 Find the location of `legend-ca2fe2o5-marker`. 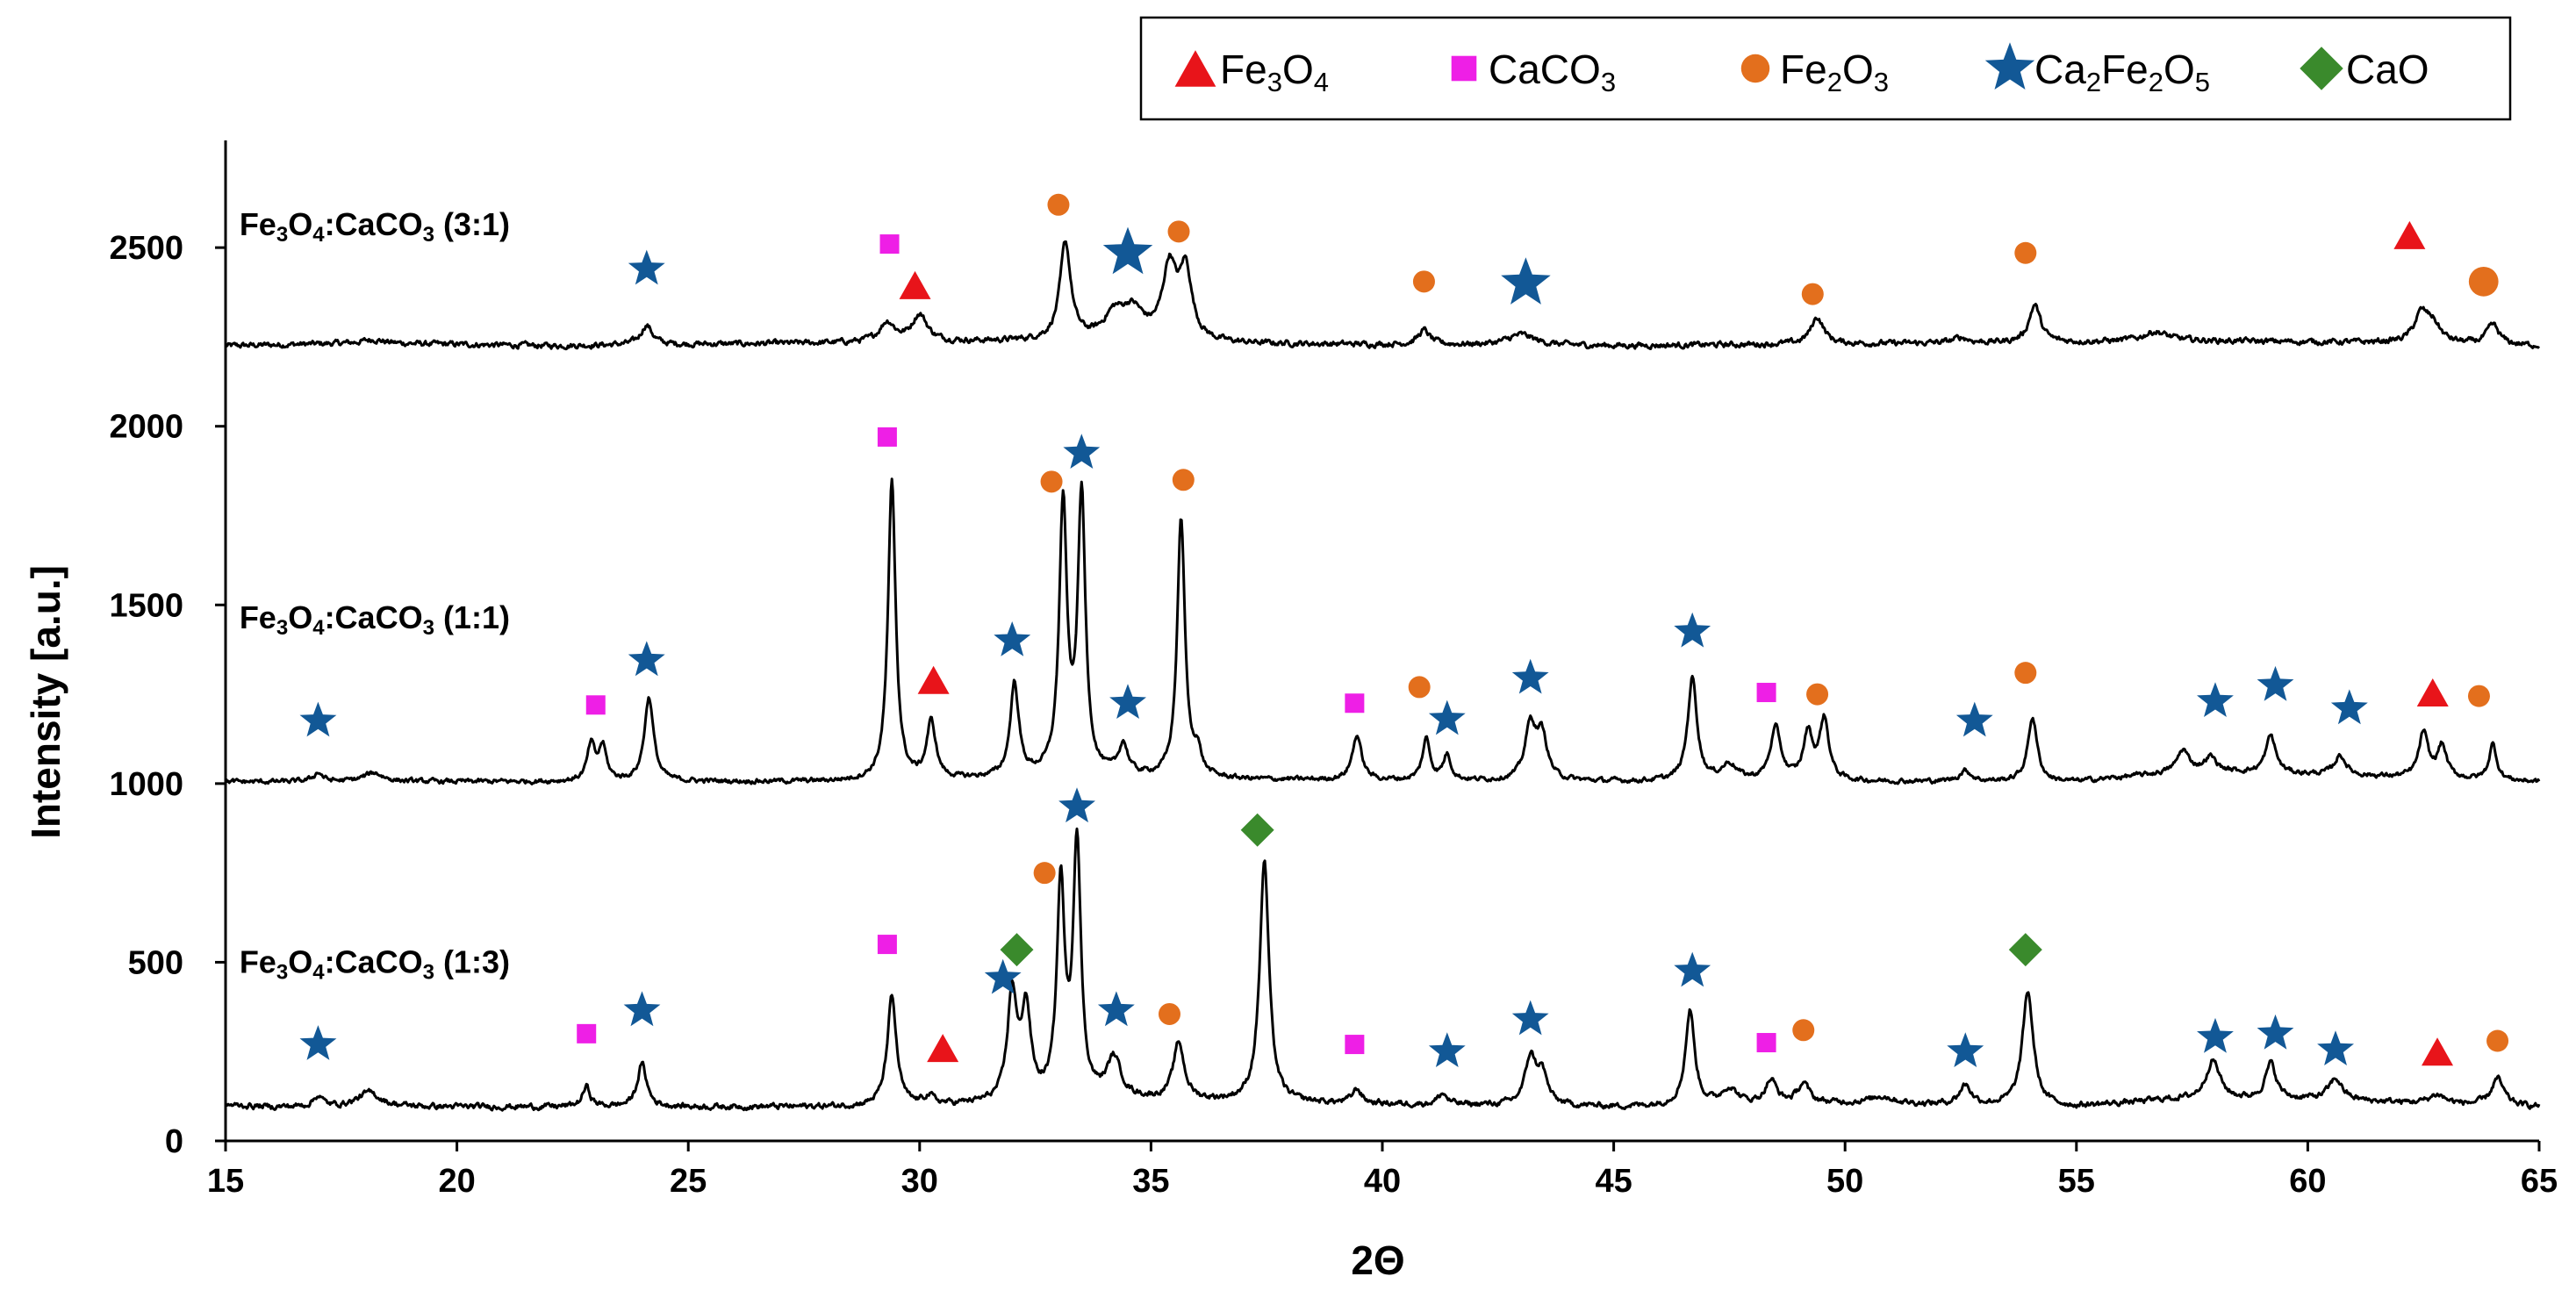

legend-ca2fe2o5-marker is located at coordinates (2009, 66).